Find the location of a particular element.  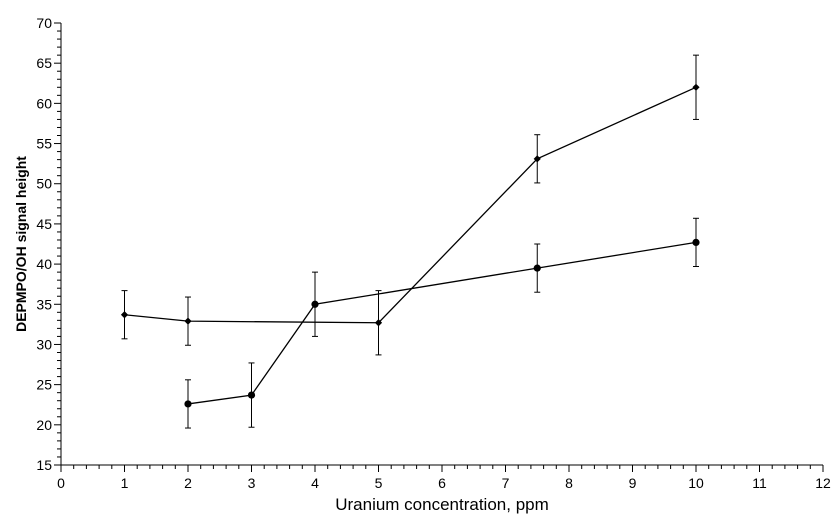

y-tick-label: 60 is located at coordinates (44, 103).